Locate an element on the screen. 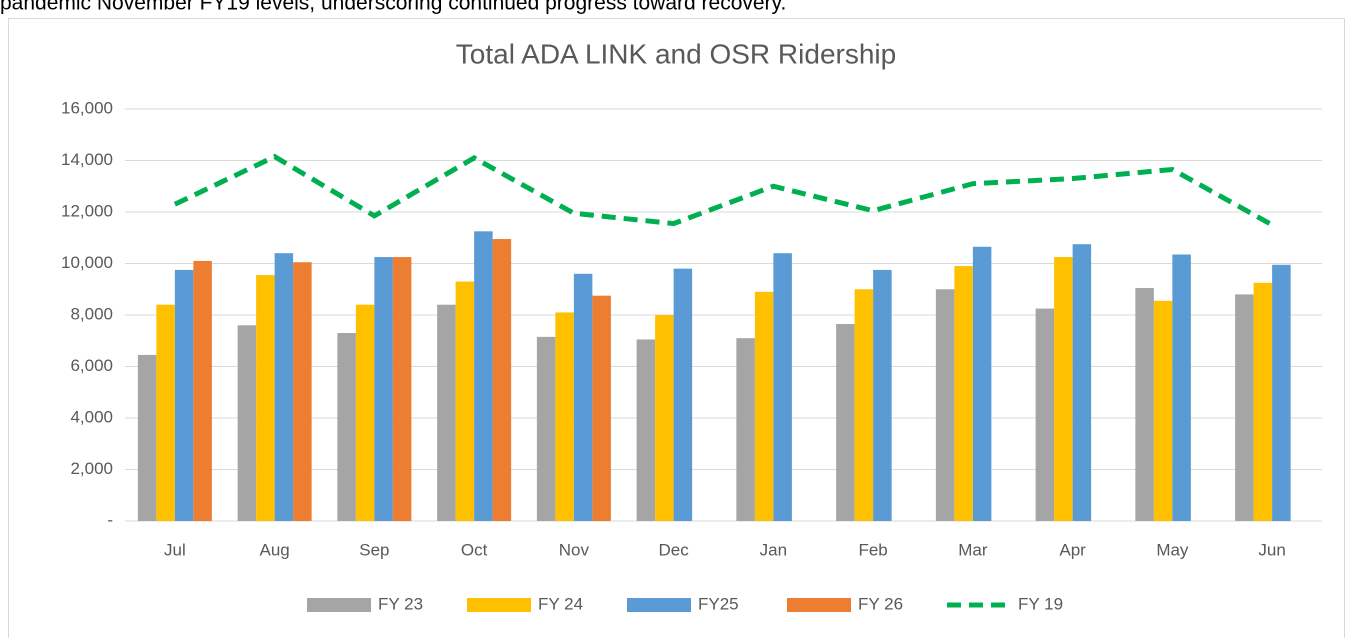 This screenshot has height=638, width=1353. y-tick-label: 14,000 is located at coordinates (87, 159).